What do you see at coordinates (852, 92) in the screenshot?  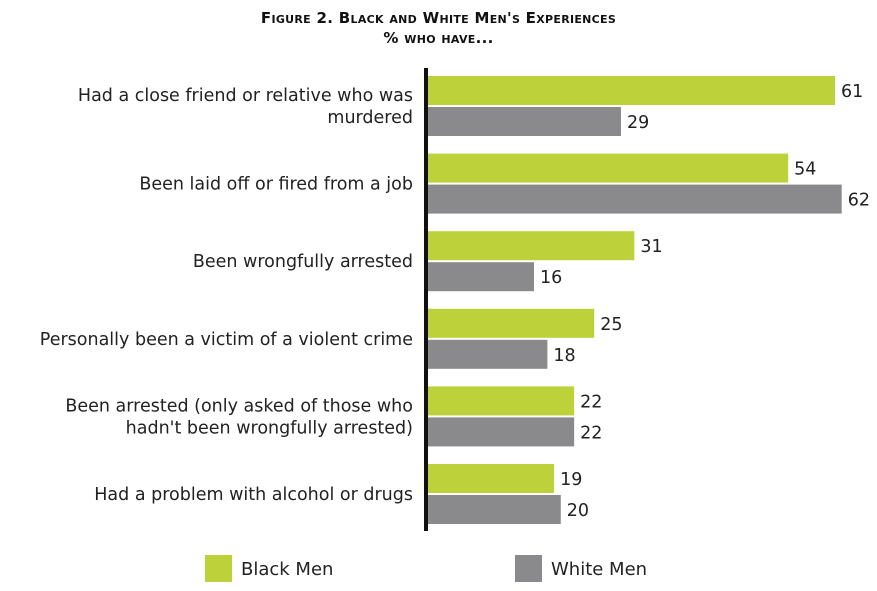 I see `value-label: 61` at bounding box center [852, 92].